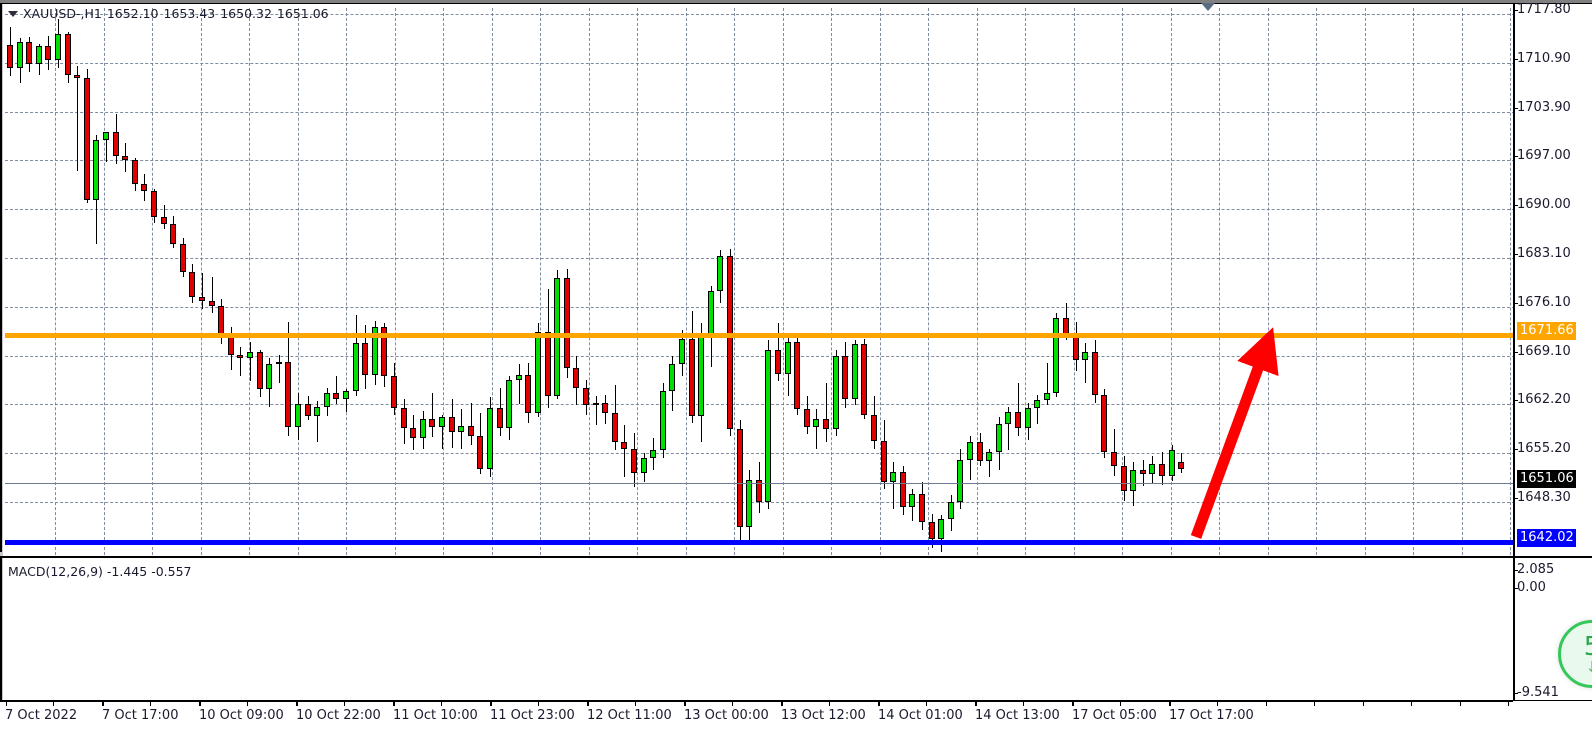 The height and width of the screenshot is (730, 1592). Describe the element at coordinates (1544, 497) in the screenshot. I see `price-axis-tick: 1648.30` at that location.